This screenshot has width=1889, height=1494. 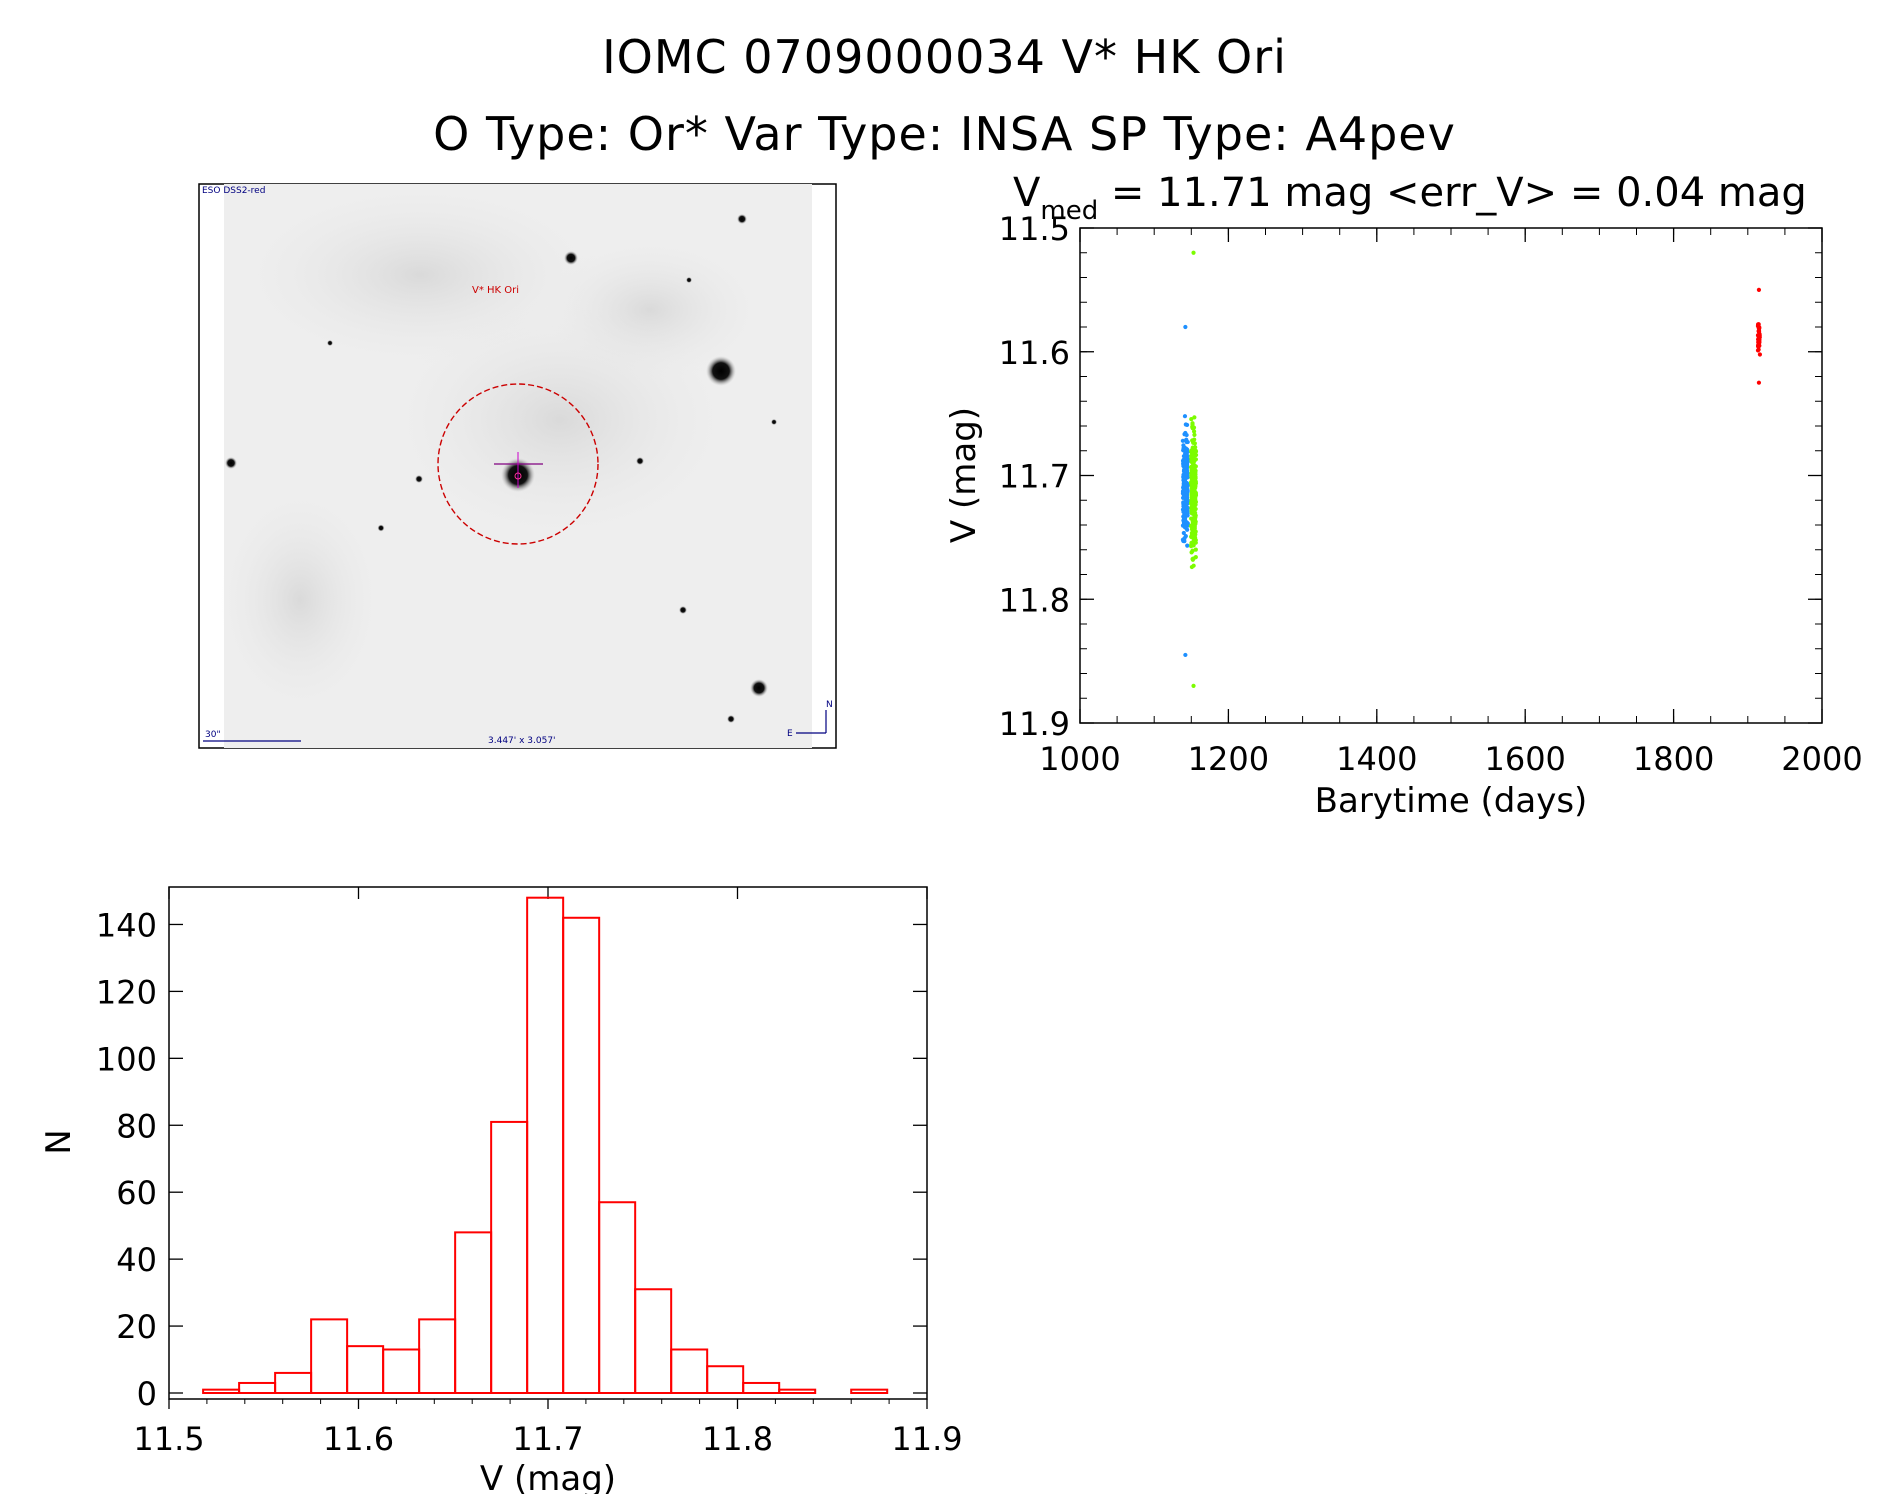 What do you see at coordinates (1034, 229) in the screenshot?
I see `light-curve-ytick-label: 11.5` at bounding box center [1034, 229].